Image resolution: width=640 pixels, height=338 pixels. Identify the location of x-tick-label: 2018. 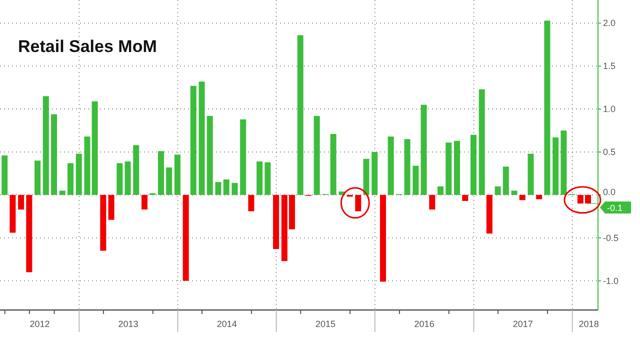
(588, 324).